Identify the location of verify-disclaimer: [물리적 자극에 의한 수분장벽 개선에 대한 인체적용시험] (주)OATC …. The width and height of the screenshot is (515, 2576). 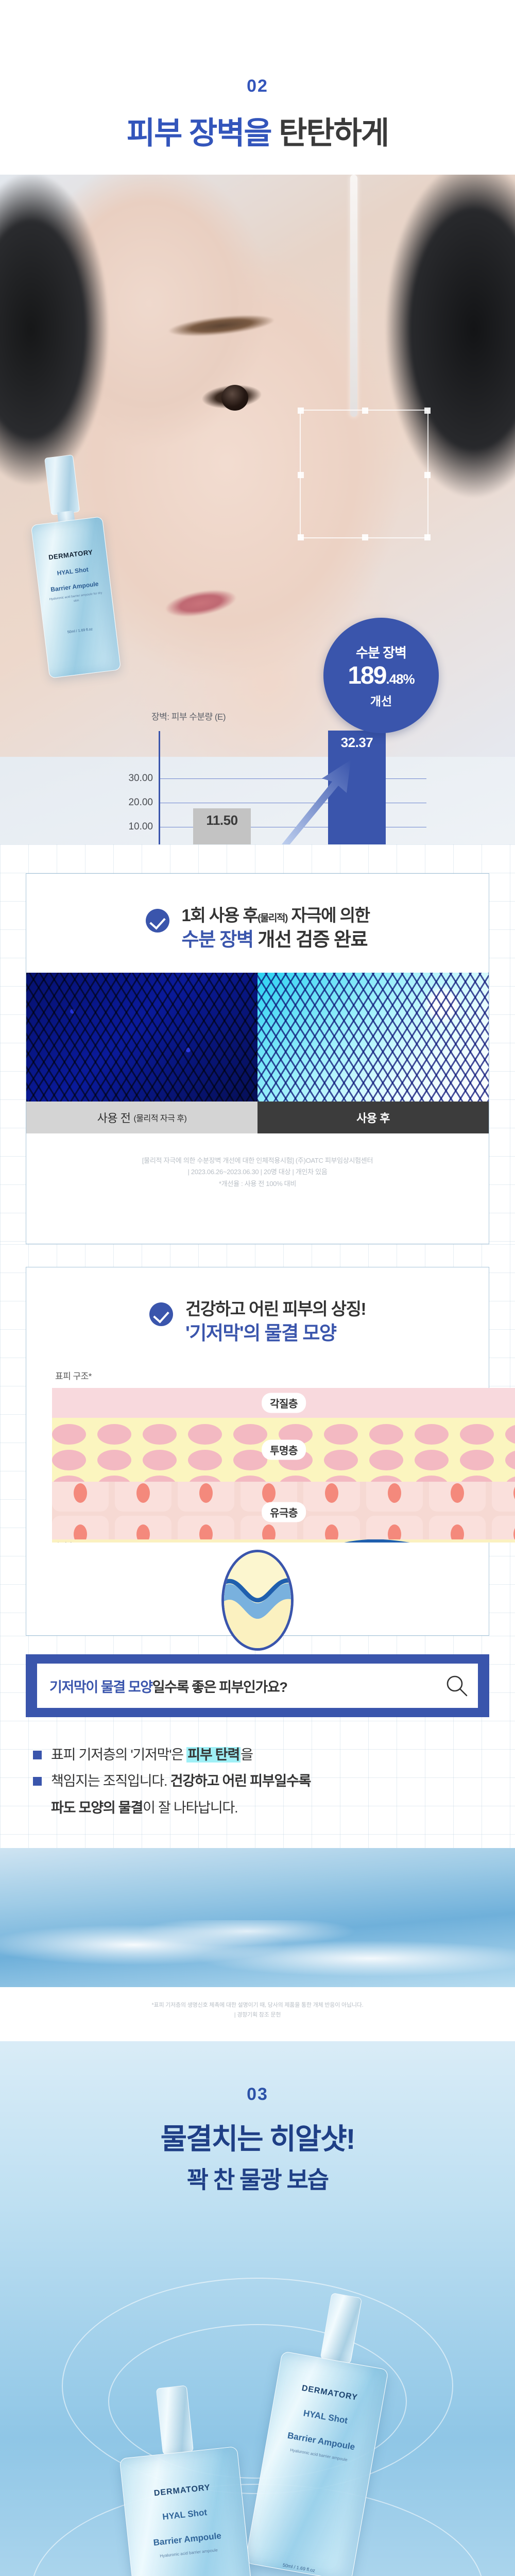
(257, 1175).